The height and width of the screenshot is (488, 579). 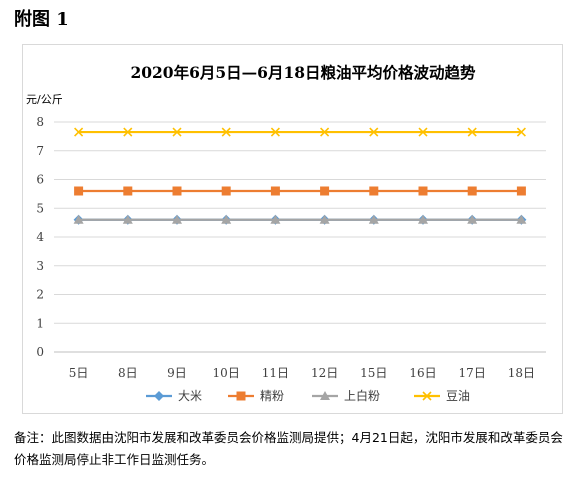 What do you see at coordinates (324, 373) in the screenshot?
I see `x-tick-label: 12日` at bounding box center [324, 373].